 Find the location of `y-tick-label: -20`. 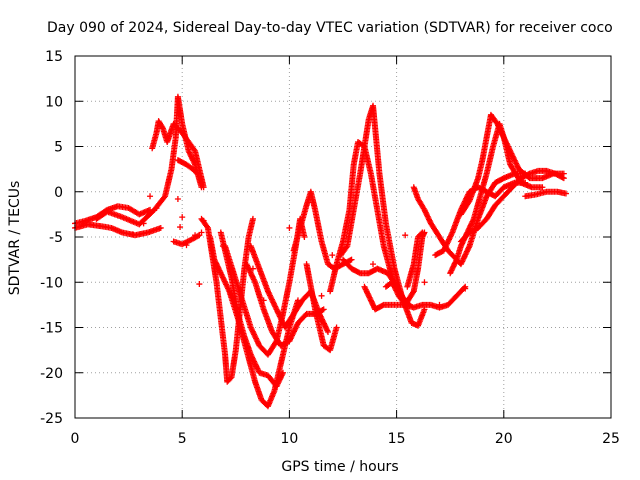

y-tick-label: -20 is located at coordinates (51, 374).